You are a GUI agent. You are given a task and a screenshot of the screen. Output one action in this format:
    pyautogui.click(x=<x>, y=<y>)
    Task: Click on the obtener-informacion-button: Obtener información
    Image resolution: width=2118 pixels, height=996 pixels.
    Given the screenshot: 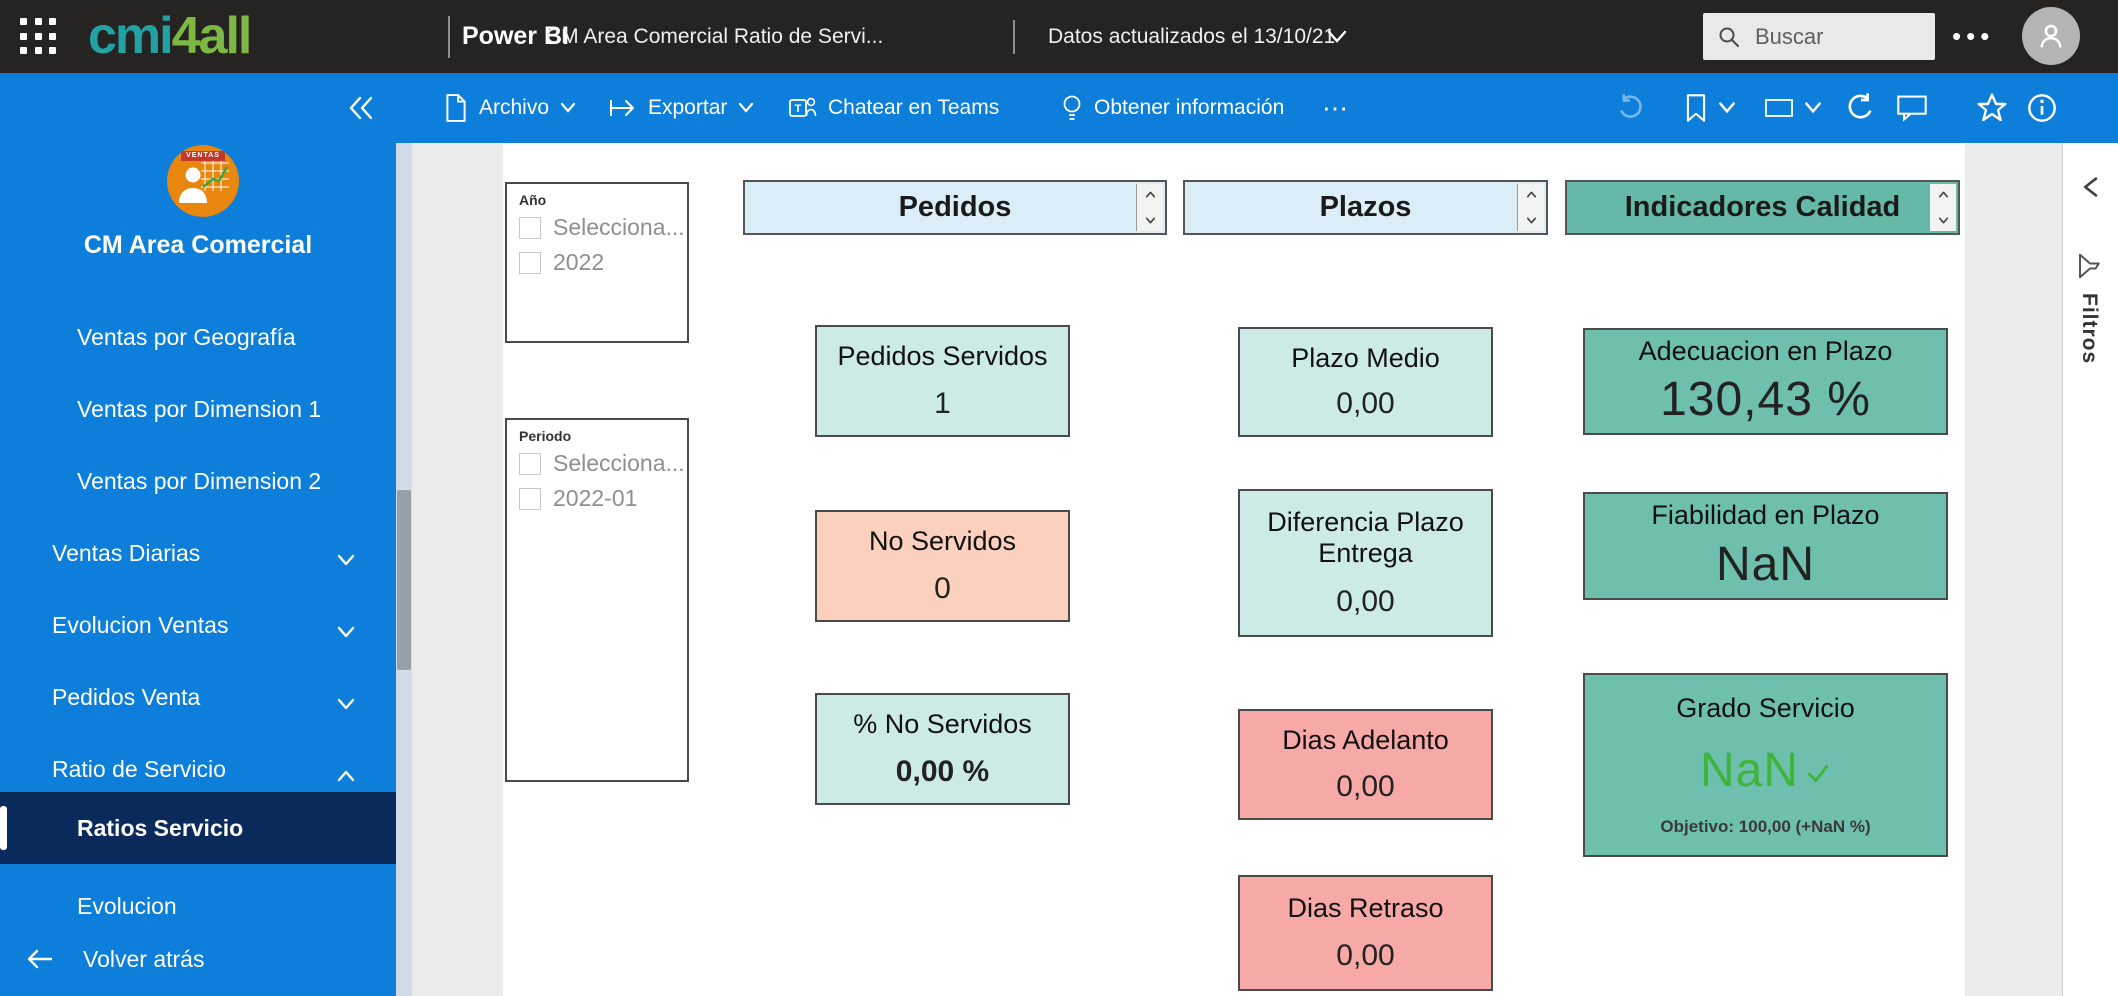 What is the action you would take?
    pyautogui.click(x=1172, y=108)
    